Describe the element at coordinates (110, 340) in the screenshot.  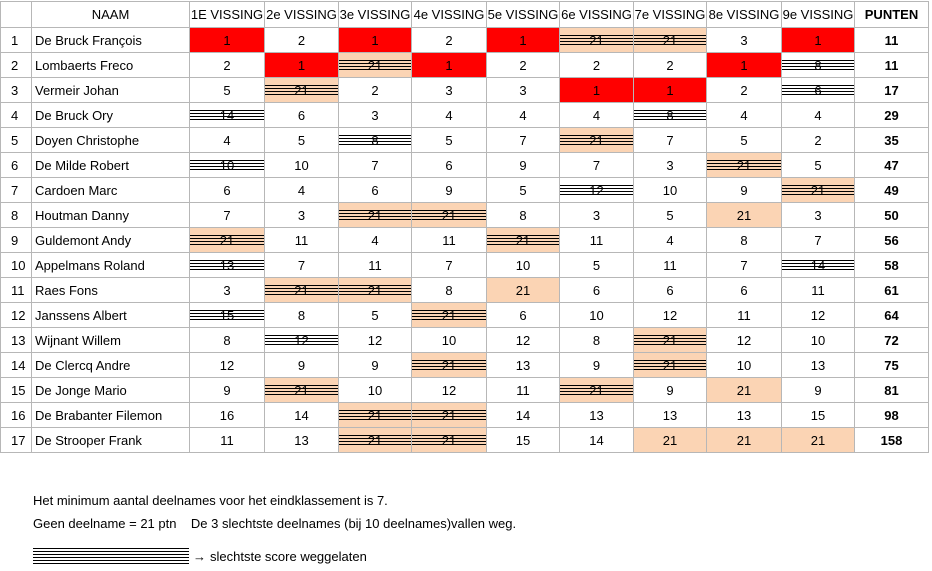
I see `name-cell: Wijnant Willem` at that location.